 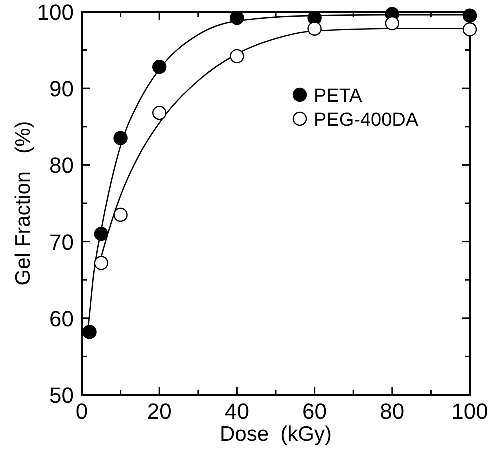 I want to click on y-tick-label: 80, so click(x=62, y=165).